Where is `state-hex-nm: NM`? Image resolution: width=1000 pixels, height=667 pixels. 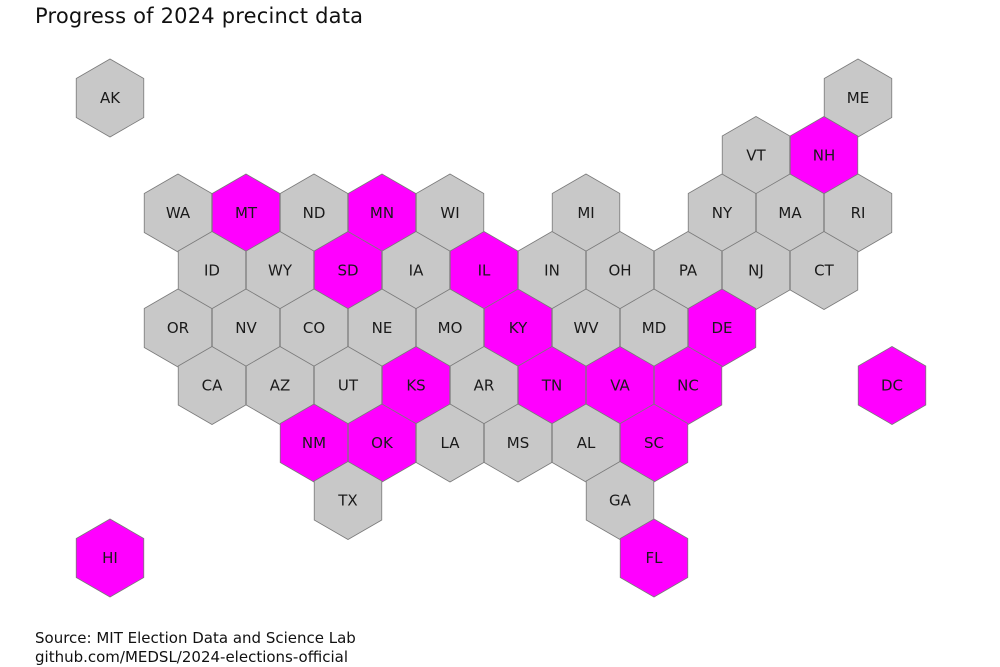 state-hex-nm: NM is located at coordinates (314, 443).